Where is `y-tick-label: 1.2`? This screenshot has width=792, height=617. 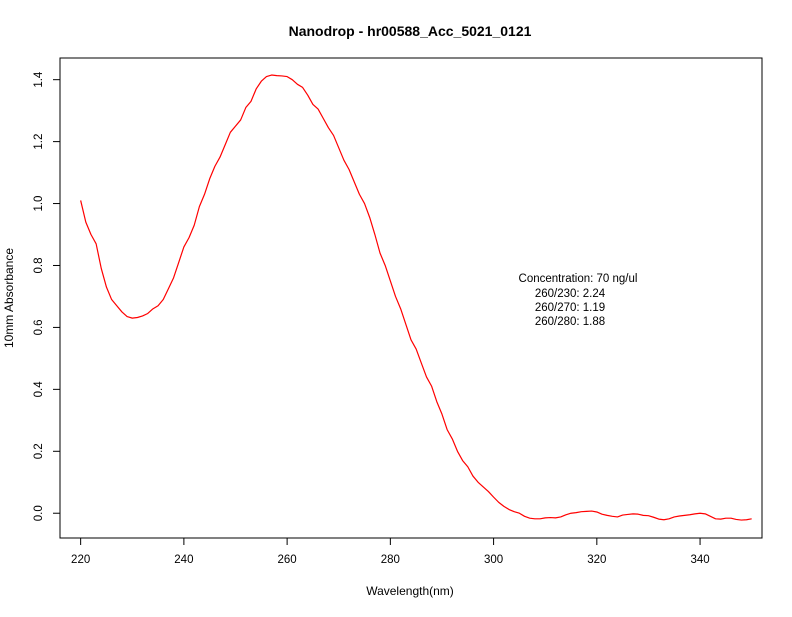 y-tick-label: 1.2 is located at coordinates (39, 142).